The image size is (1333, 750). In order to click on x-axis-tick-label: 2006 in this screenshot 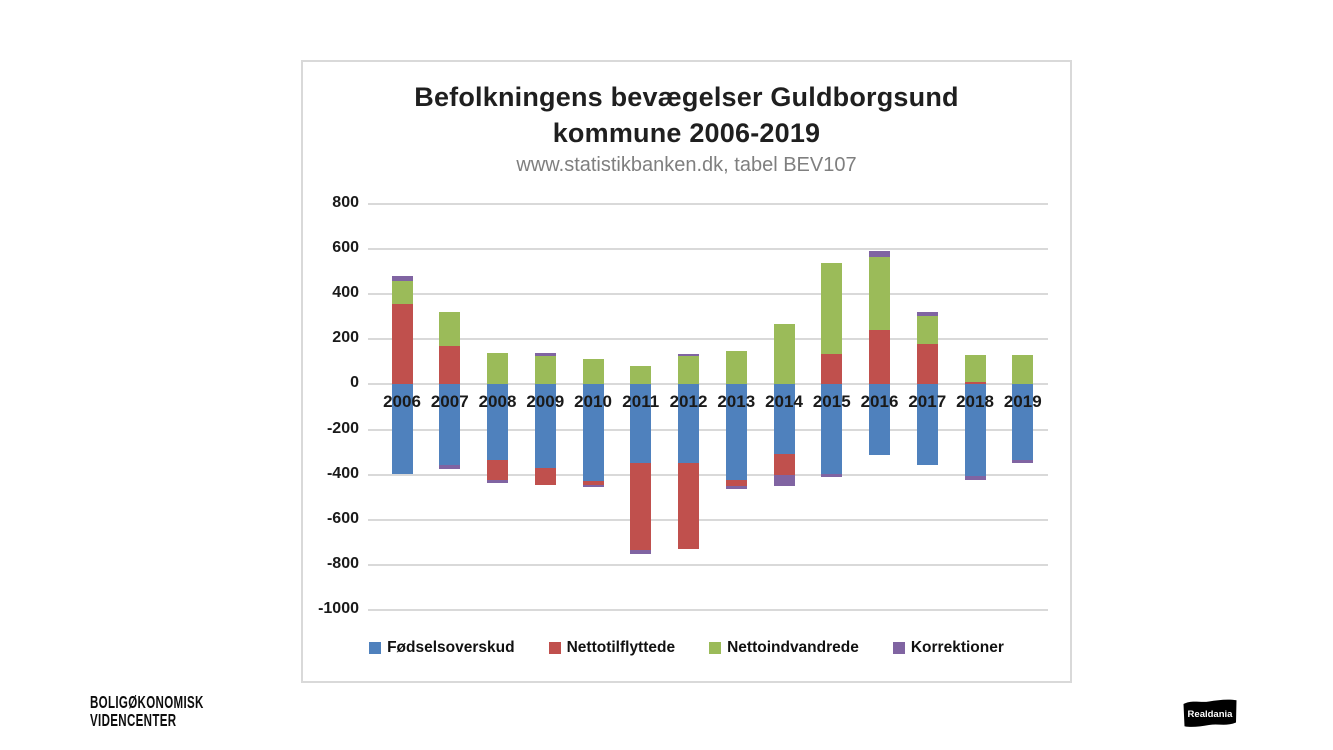, I will do `click(402, 402)`.